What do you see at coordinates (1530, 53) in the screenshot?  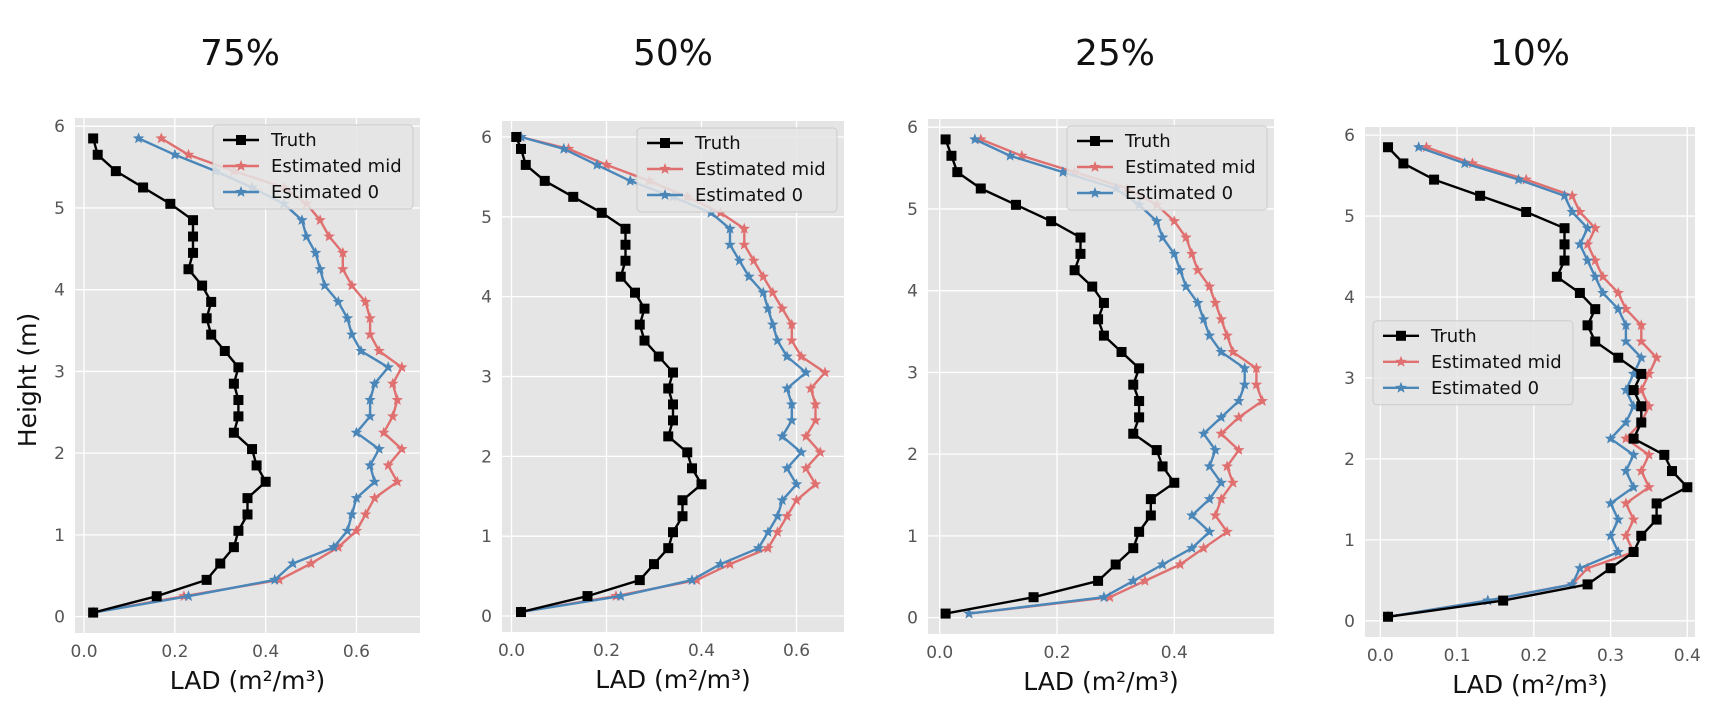 I see `panel-title: 10%` at bounding box center [1530, 53].